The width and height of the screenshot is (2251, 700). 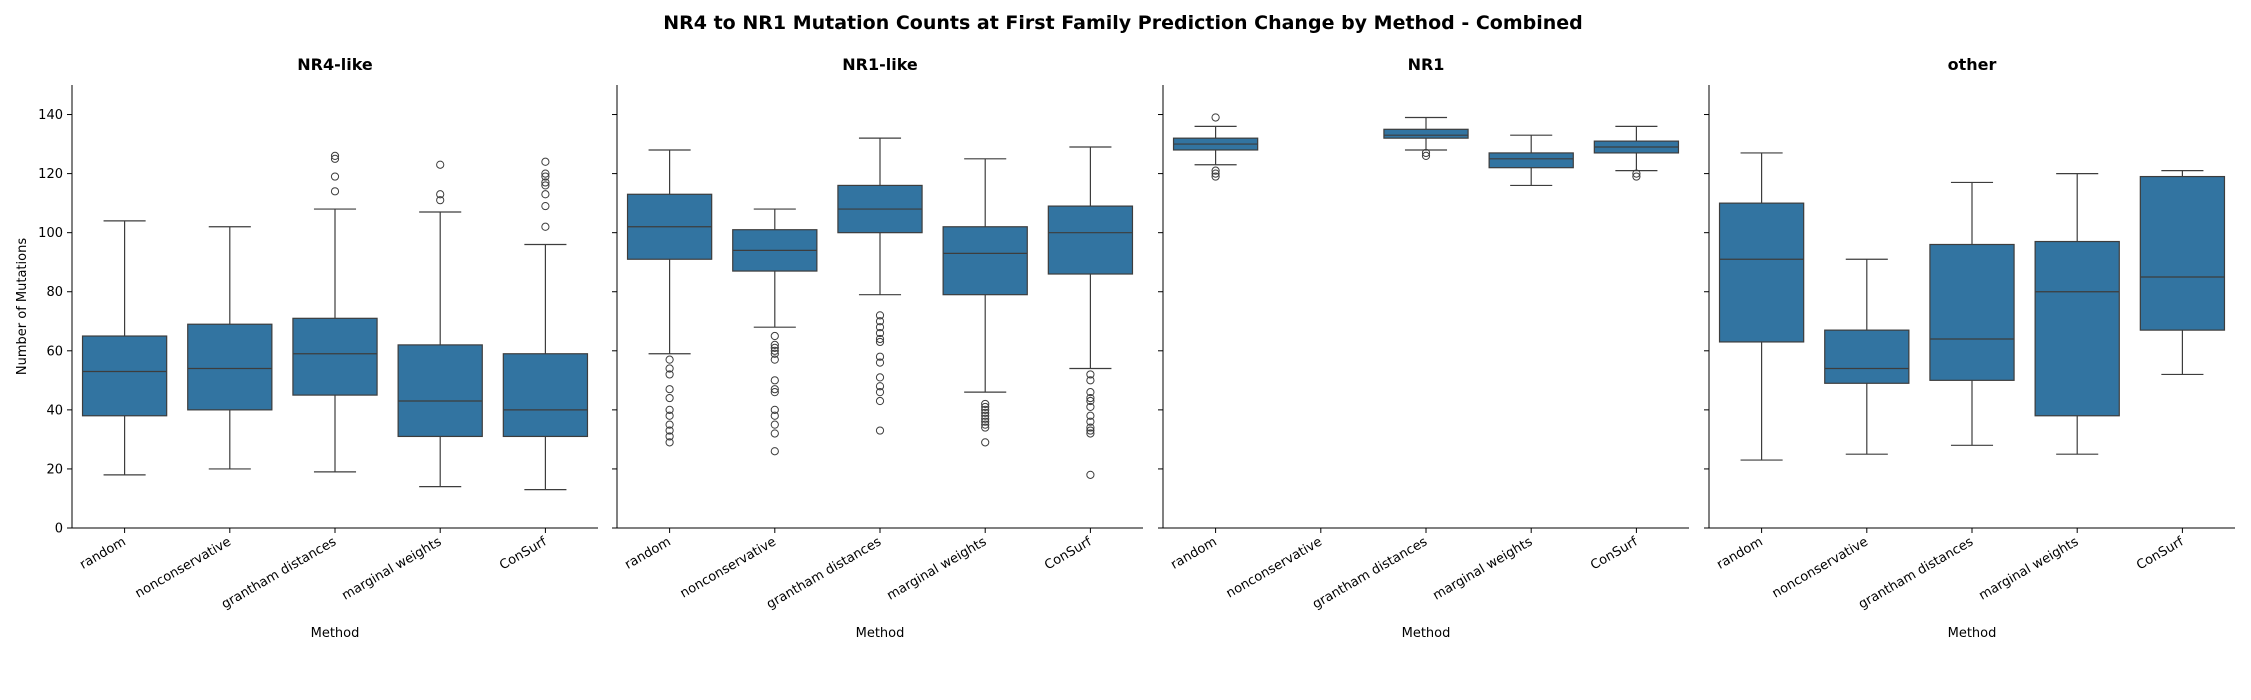 I want to click on panel-title: NR1-like, so click(x=880, y=64).